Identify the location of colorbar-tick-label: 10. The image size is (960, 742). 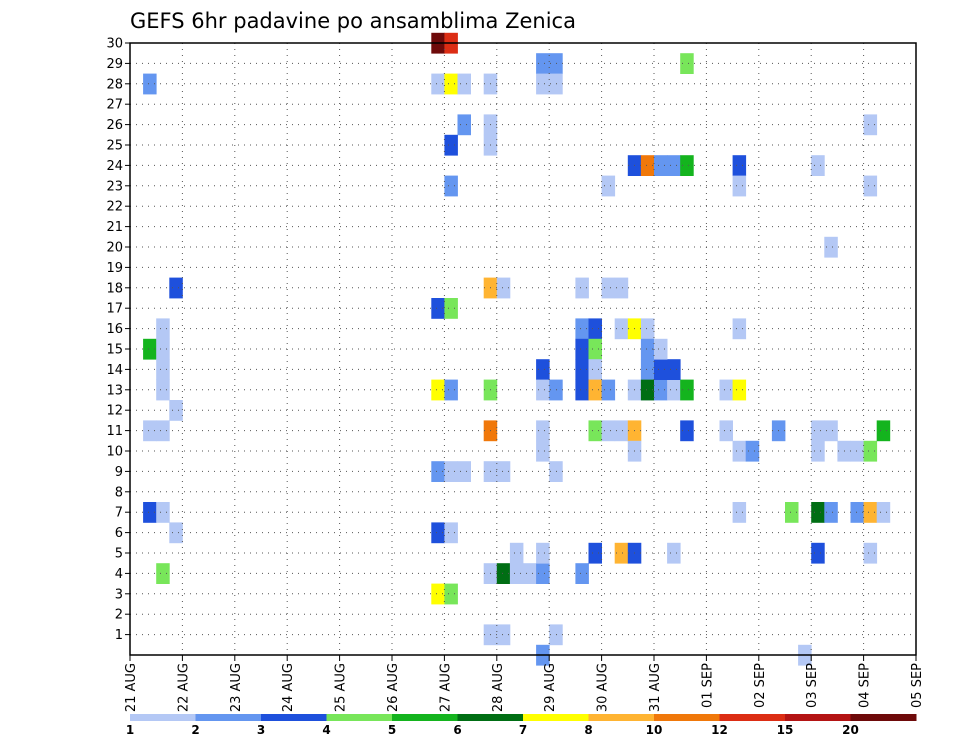
(654, 730).